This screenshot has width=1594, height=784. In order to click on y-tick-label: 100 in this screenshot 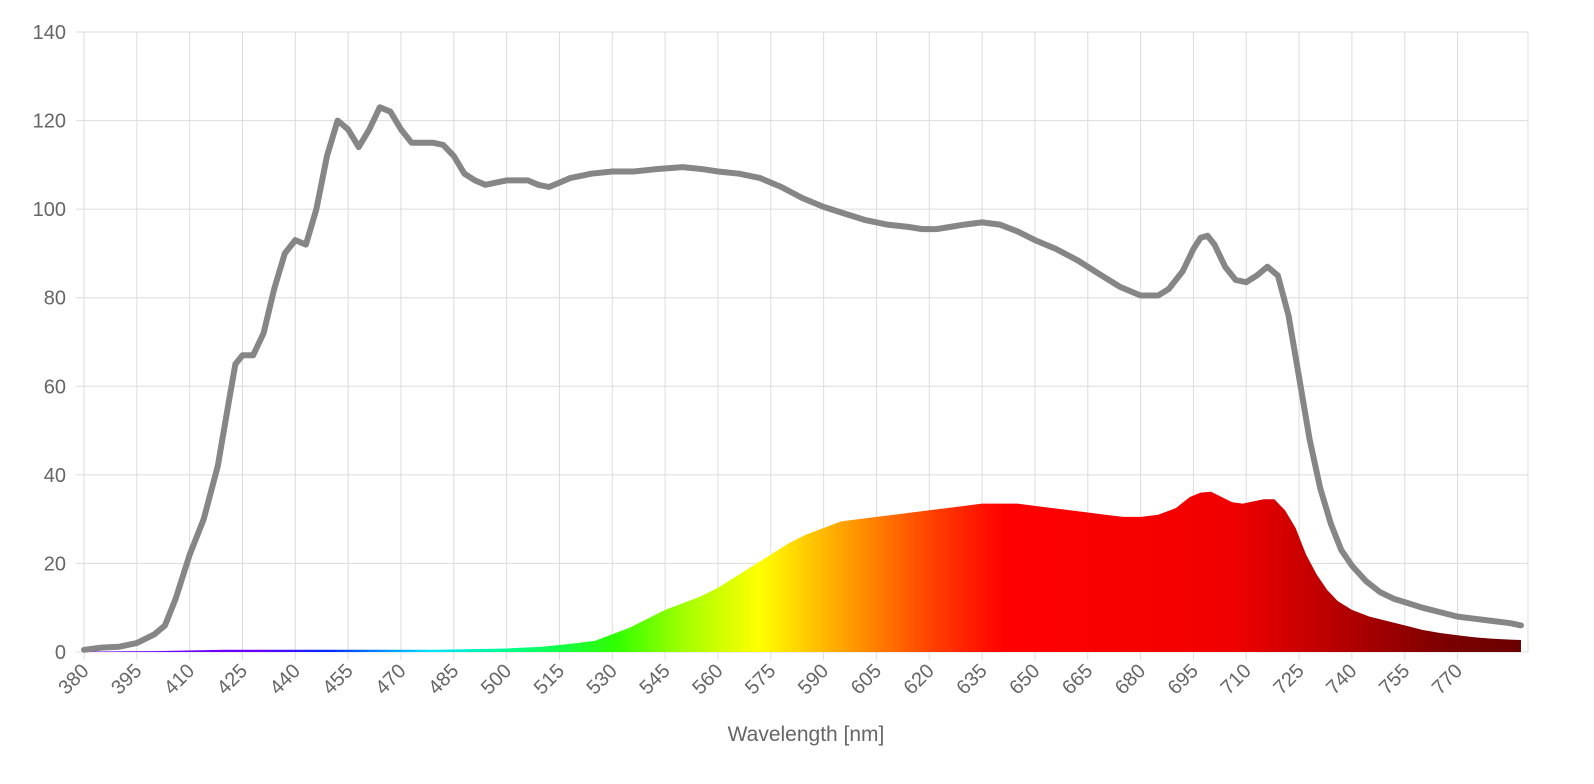, I will do `click(49, 210)`.